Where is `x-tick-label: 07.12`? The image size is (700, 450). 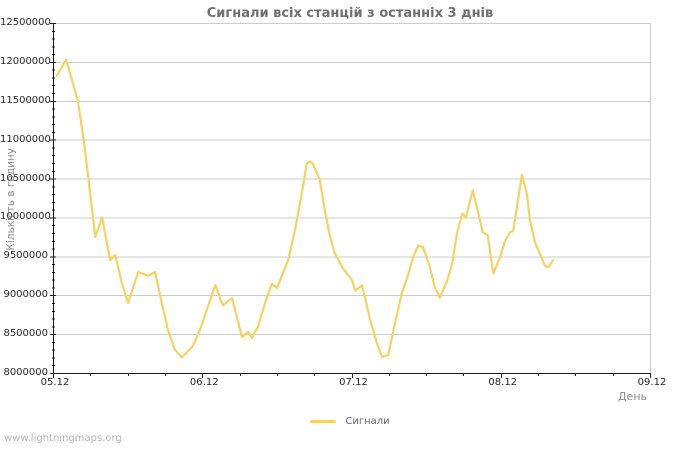 x-tick-label: 07.12 is located at coordinates (353, 382).